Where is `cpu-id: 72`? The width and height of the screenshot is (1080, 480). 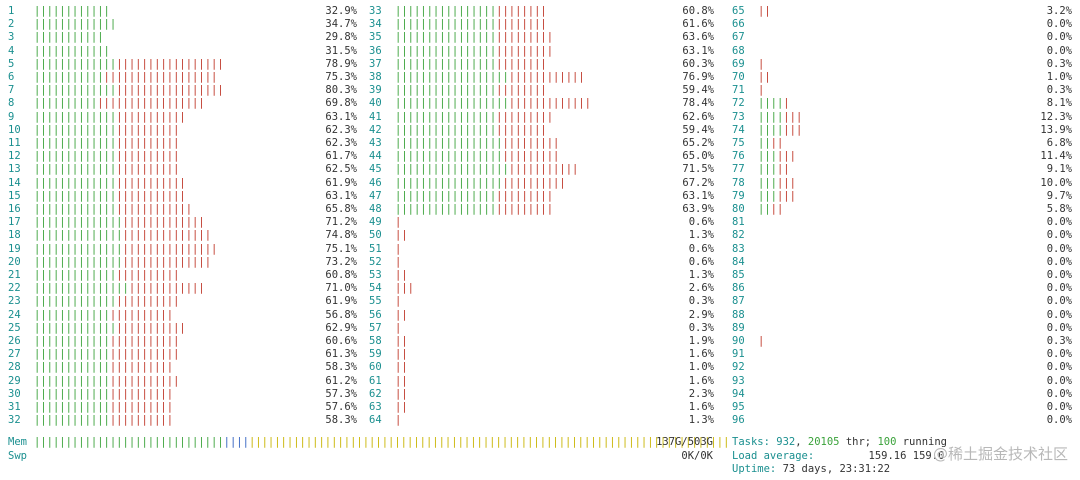
cpu-id: 72 is located at coordinates (738, 103).